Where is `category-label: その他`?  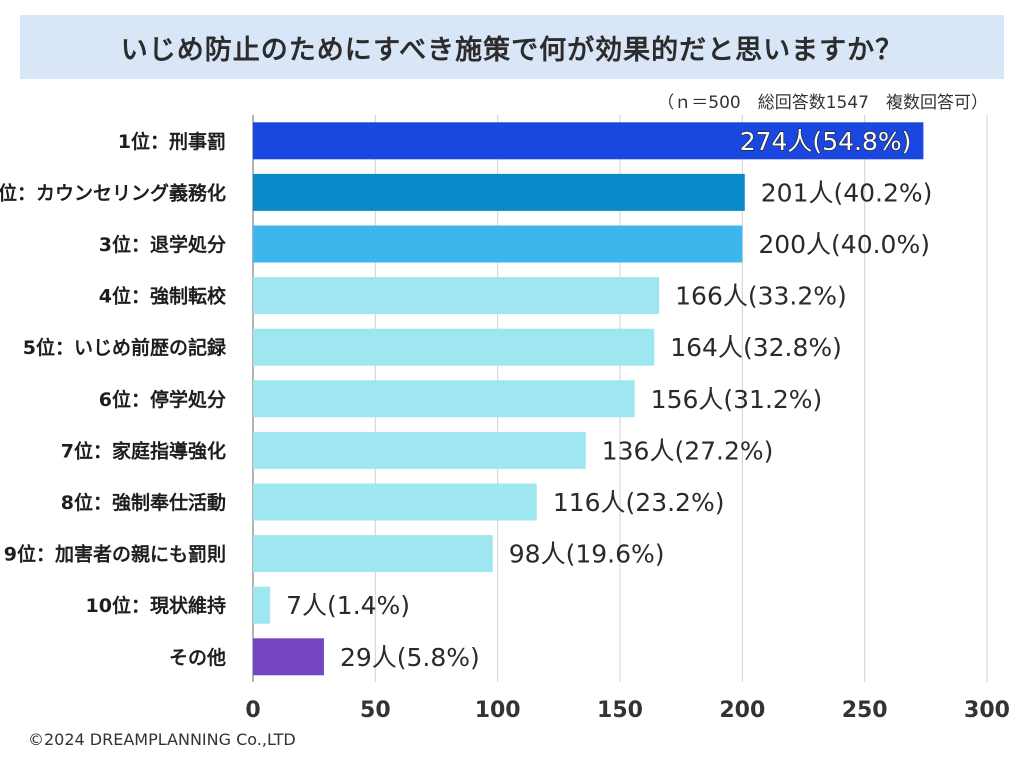
category-label: その他 is located at coordinates (197, 657).